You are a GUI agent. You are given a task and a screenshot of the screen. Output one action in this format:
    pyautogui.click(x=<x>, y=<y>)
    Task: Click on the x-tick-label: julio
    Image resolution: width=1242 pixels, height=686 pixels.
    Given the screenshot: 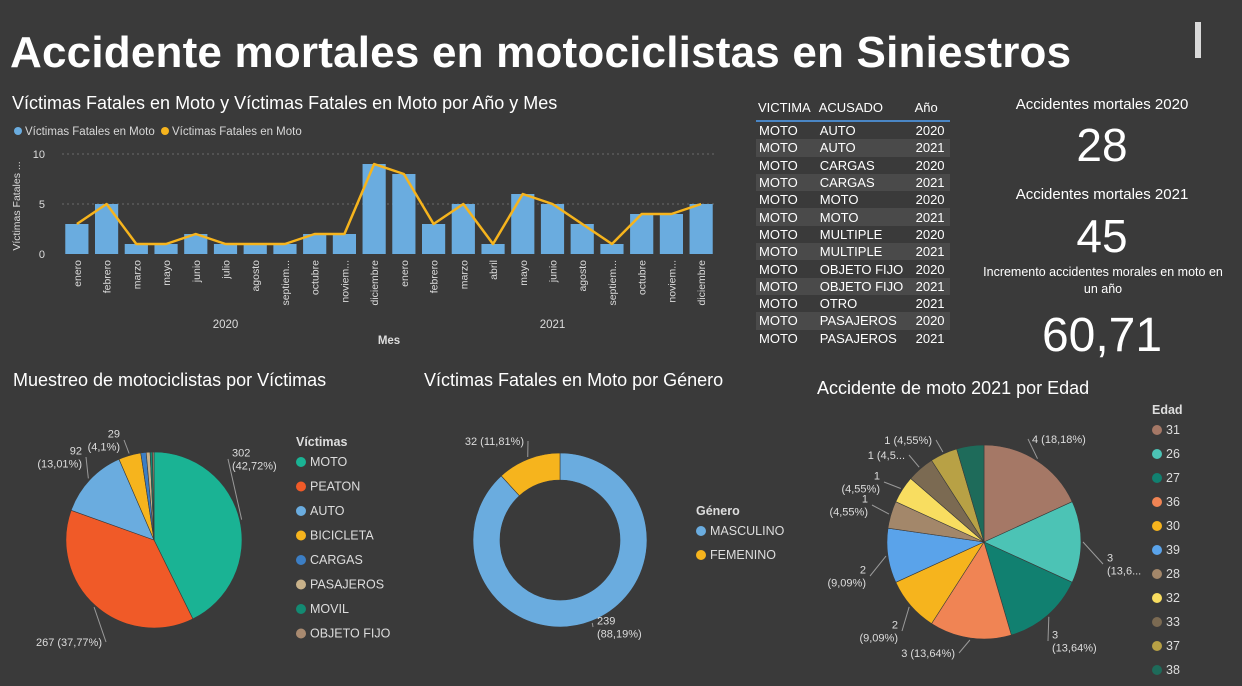 What is the action you would take?
    pyautogui.click(x=227, y=270)
    